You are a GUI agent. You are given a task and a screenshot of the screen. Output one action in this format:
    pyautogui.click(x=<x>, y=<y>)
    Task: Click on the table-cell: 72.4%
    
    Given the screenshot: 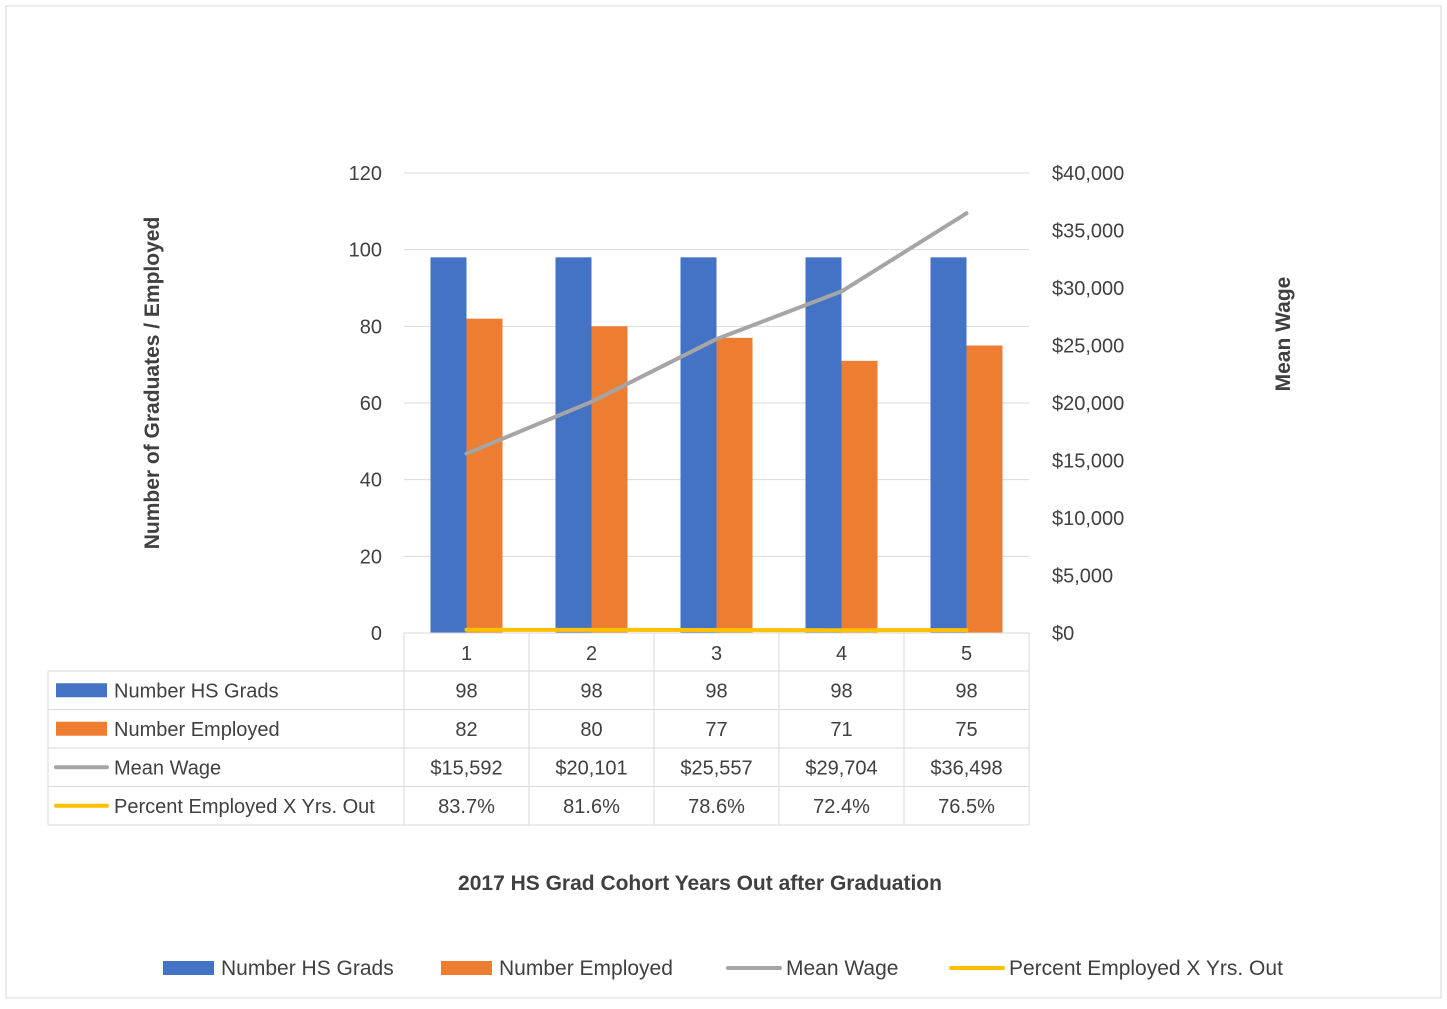 What is the action you would take?
    pyautogui.click(x=841, y=807)
    